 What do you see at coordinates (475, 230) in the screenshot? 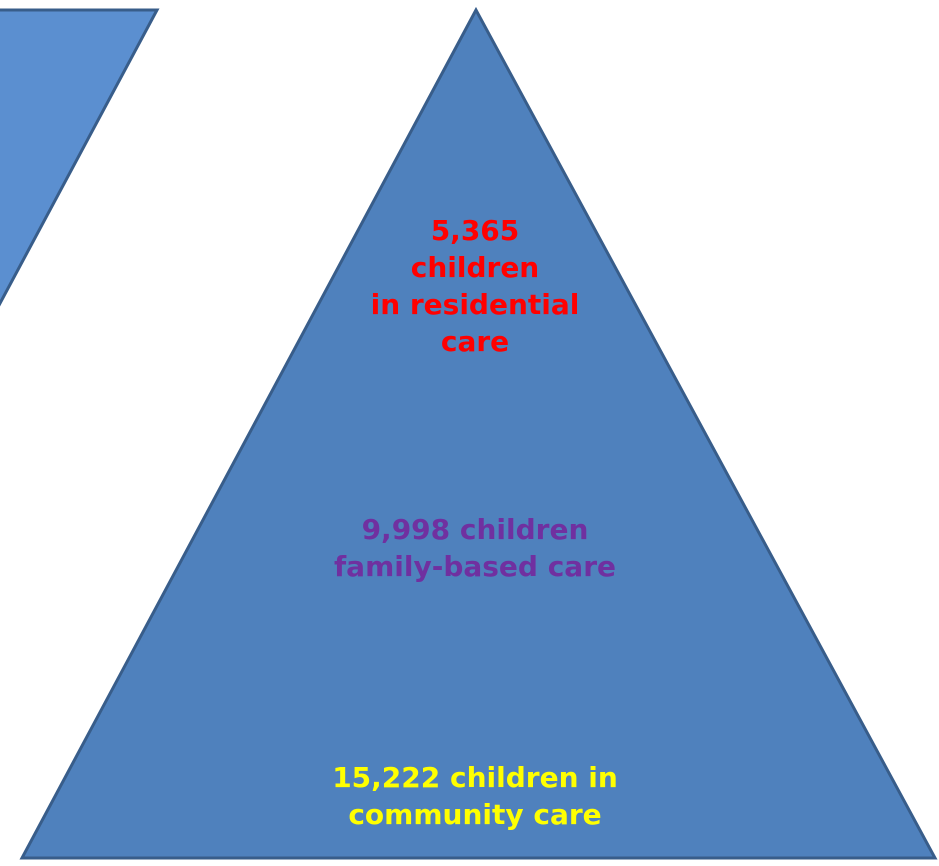
I see `residential-line: 5,365` at bounding box center [475, 230].